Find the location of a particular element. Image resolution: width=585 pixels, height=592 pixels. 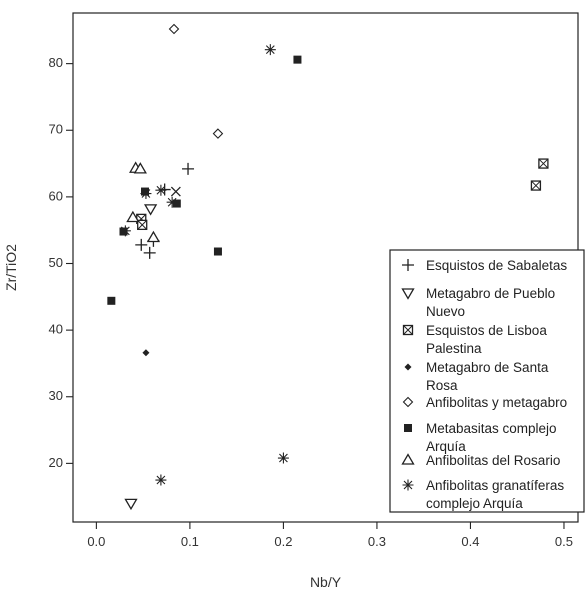

x-tick-label: 0.3 is located at coordinates (377, 541).